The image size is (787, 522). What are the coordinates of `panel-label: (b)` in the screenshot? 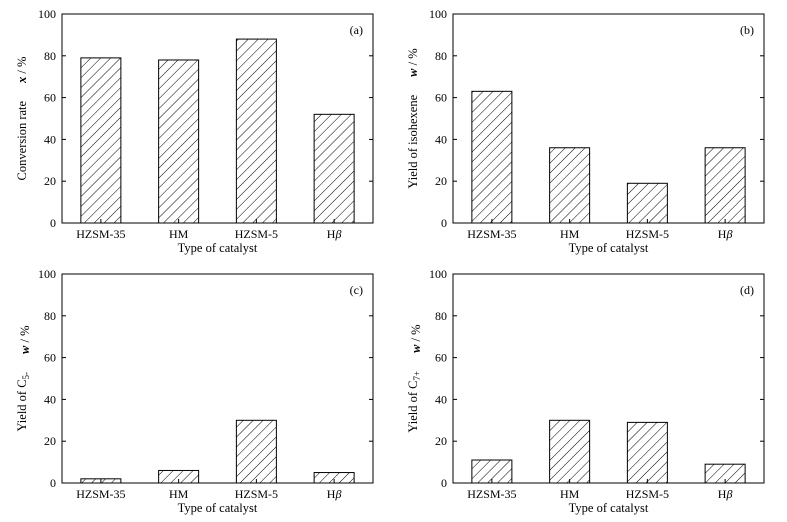 It's located at (747, 30).